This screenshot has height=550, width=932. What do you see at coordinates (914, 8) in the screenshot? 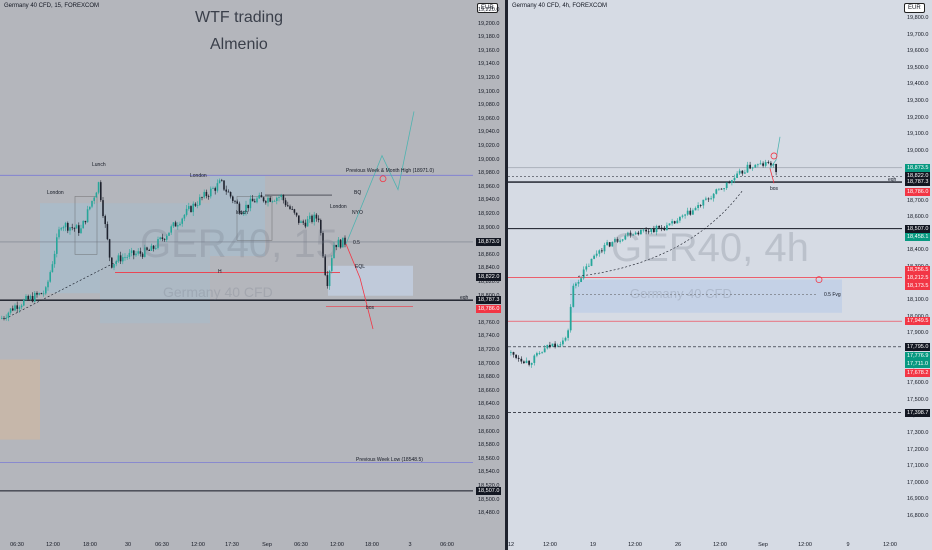
I see `right-currency-button: EUR` at bounding box center [914, 8].